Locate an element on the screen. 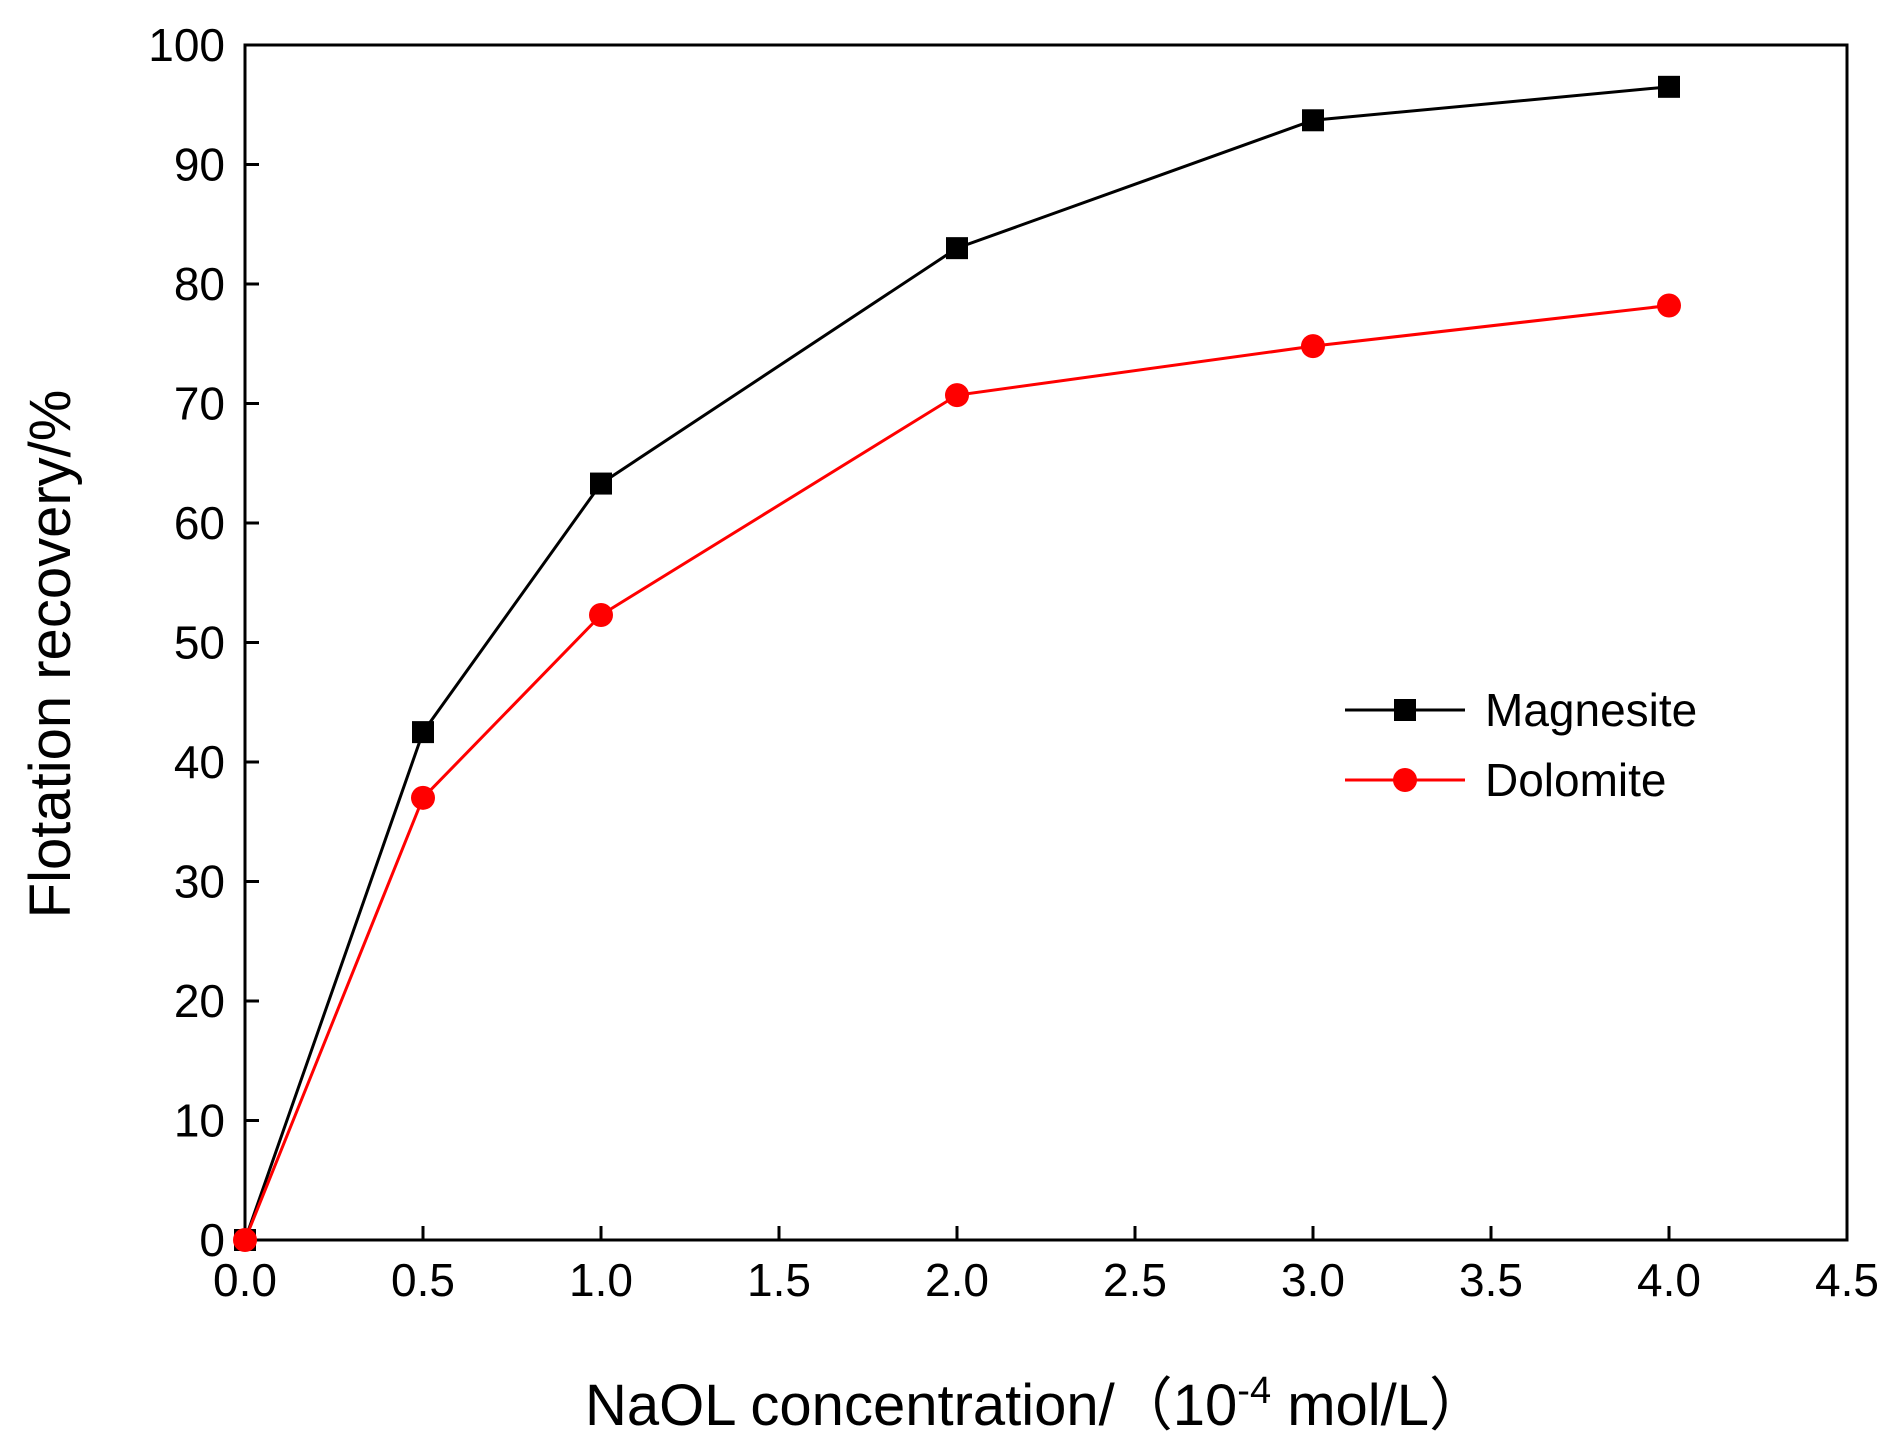 The width and height of the screenshot is (1899, 1446). x-tick-label: 3.0 is located at coordinates (1313, 1280).